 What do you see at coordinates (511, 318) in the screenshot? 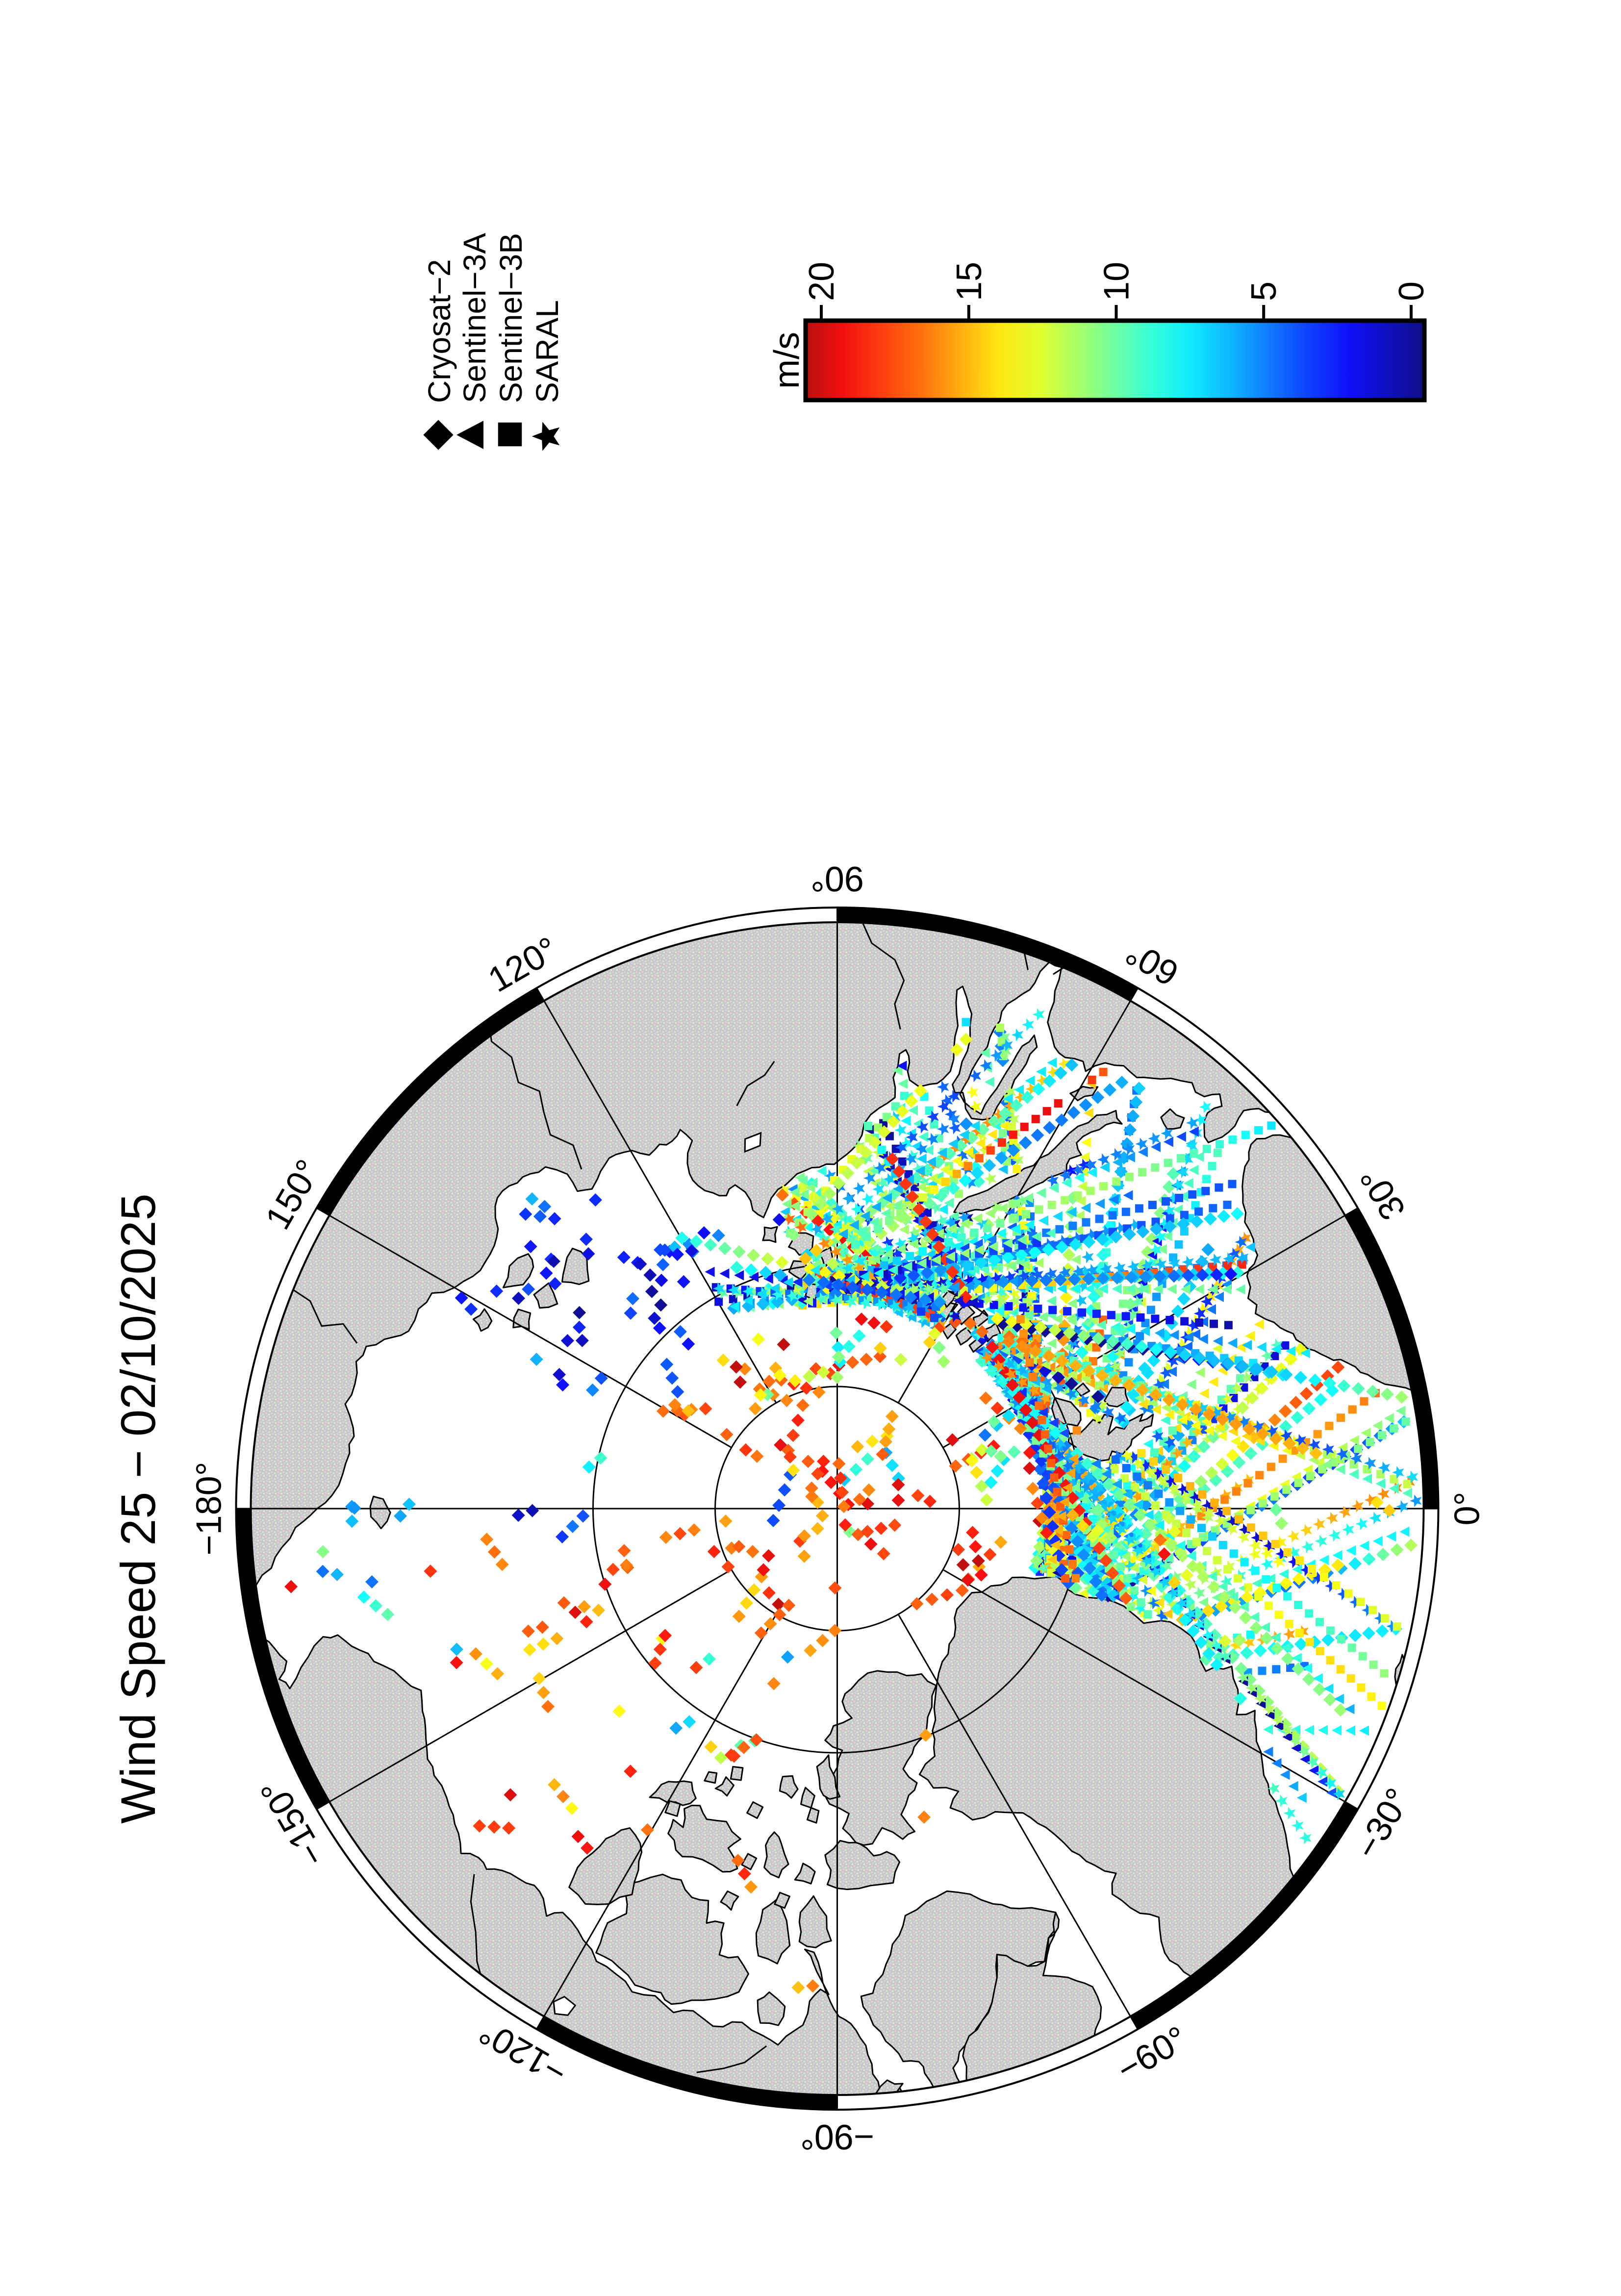
I see `svg-text: Sentinel−3B` at bounding box center [511, 318].